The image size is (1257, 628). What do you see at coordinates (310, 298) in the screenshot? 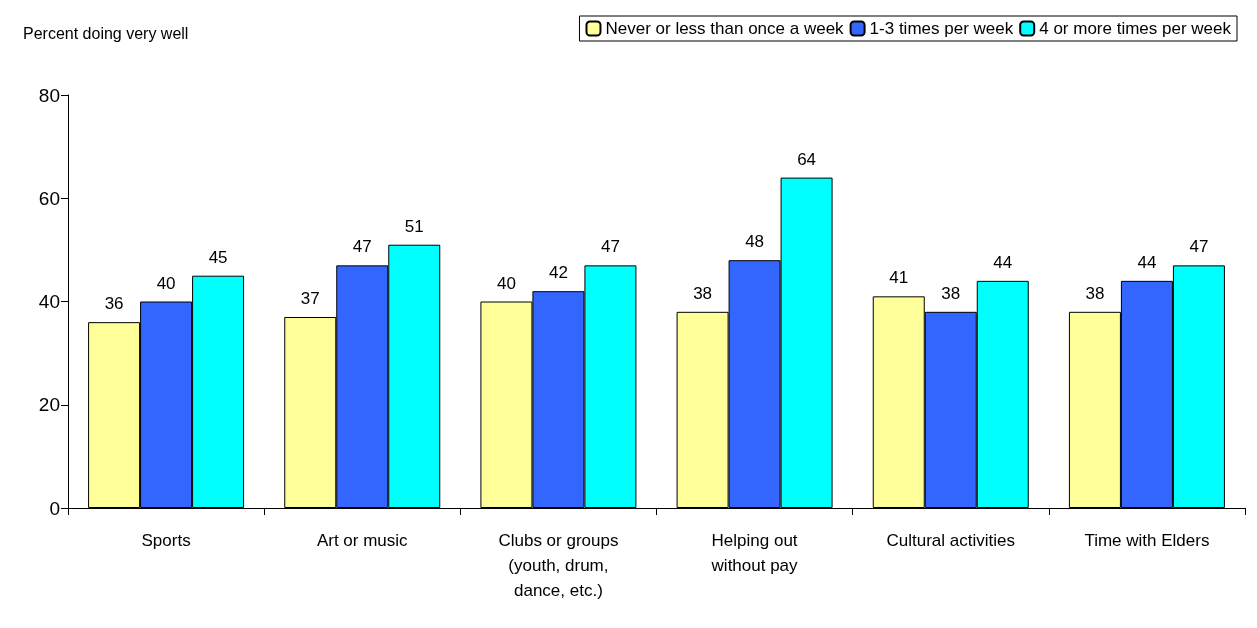
I see `data-label: 37` at bounding box center [310, 298].